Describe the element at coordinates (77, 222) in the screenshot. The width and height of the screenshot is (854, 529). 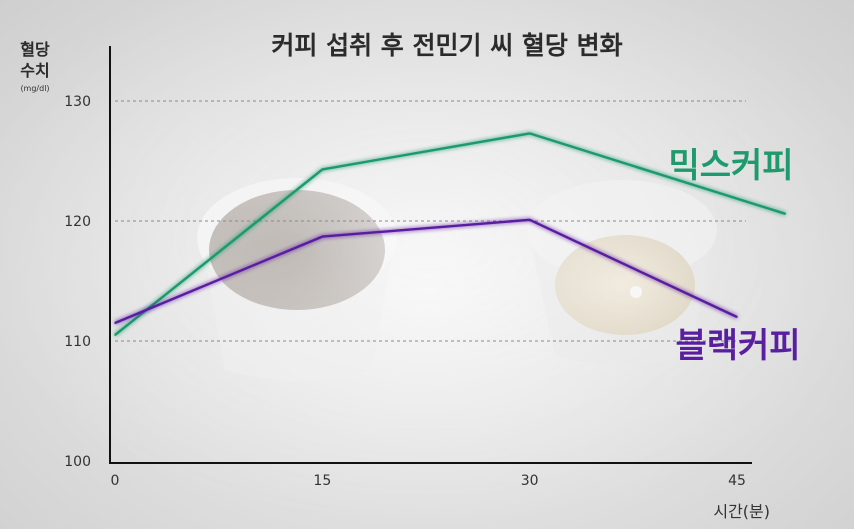
I see `y-tick-label-120: 120` at that location.